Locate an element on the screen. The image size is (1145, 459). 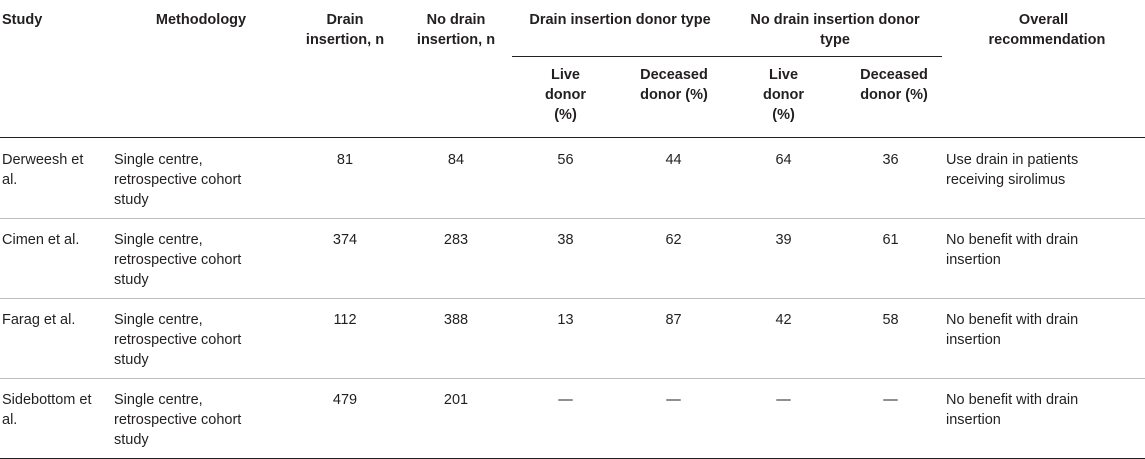
cell-no-drain-deceased: 61 is located at coordinates (891, 258).